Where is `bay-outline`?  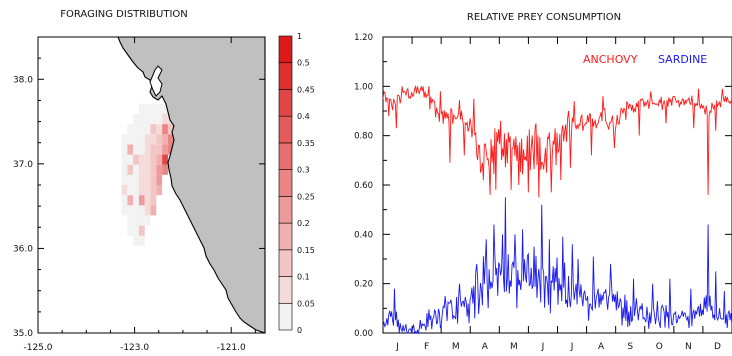
bay-outline is located at coordinates (156, 81).